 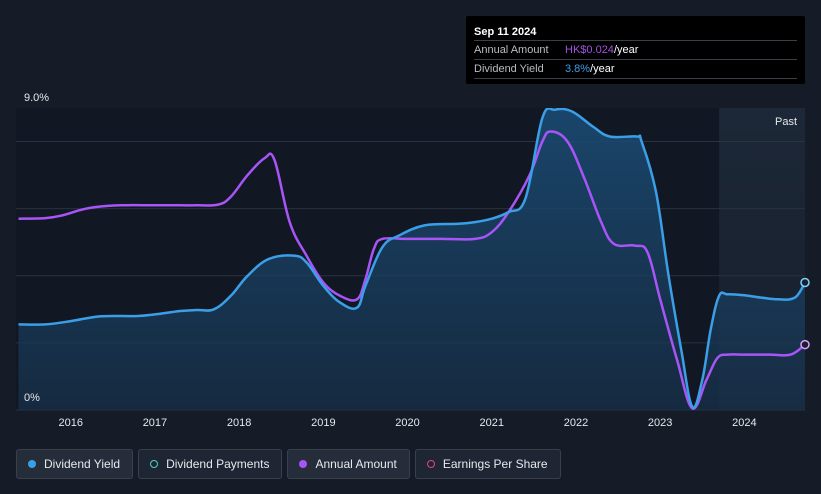 What do you see at coordinates (576, 423) in the screenshot?
I see `x-tick-label: 2022` at bounding box center [576, 423].